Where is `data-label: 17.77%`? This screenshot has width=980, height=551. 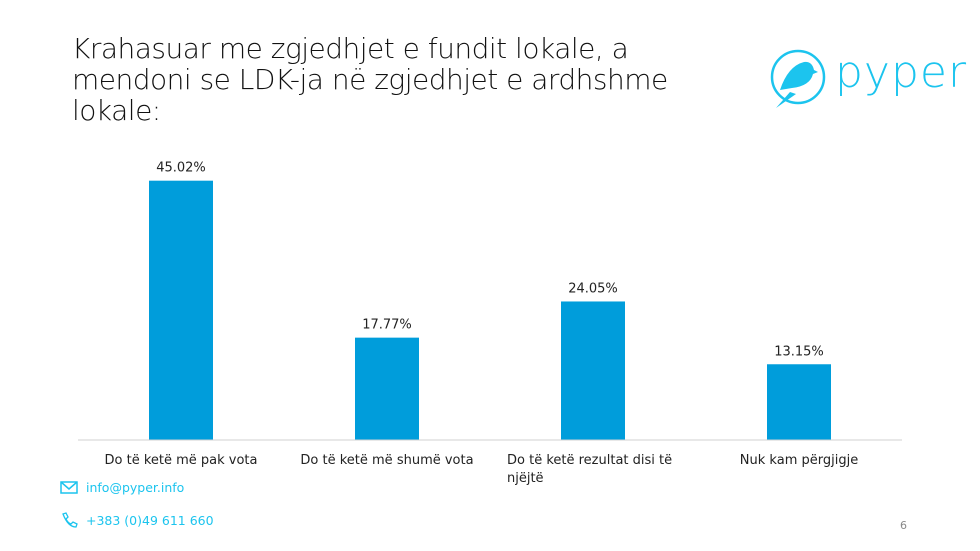
data-label: 17.77% is located at coordinates (387, 325).